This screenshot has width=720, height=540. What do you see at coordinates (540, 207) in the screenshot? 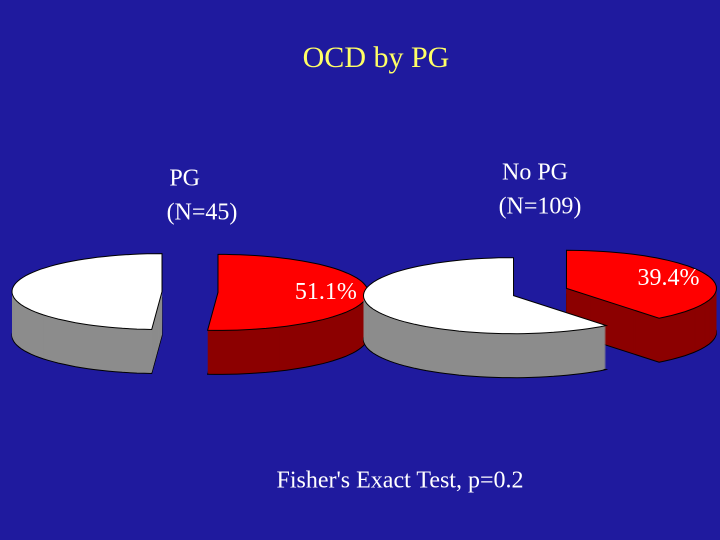
I see `pie-title: (N=109)` at bounding box center [540, 207].